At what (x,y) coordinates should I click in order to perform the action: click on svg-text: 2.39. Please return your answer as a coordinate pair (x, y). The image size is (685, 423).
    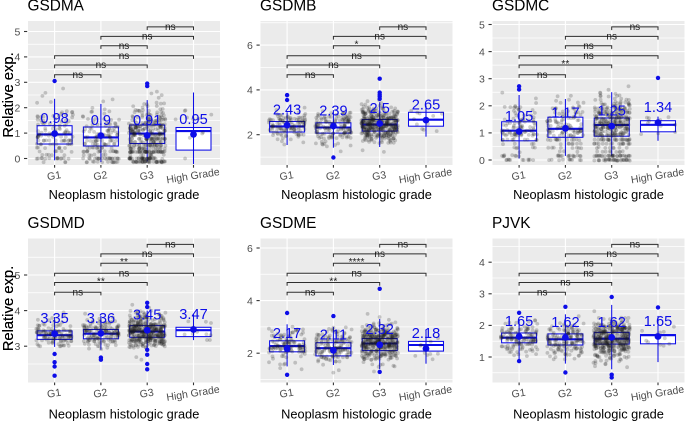
    Looking at the image, I should click on (333, 111).